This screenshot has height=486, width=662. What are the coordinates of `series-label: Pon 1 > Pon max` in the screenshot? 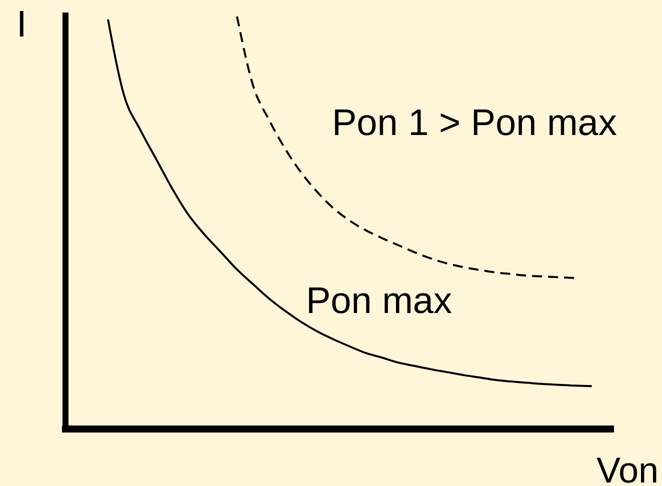 It's located at (475, 122).